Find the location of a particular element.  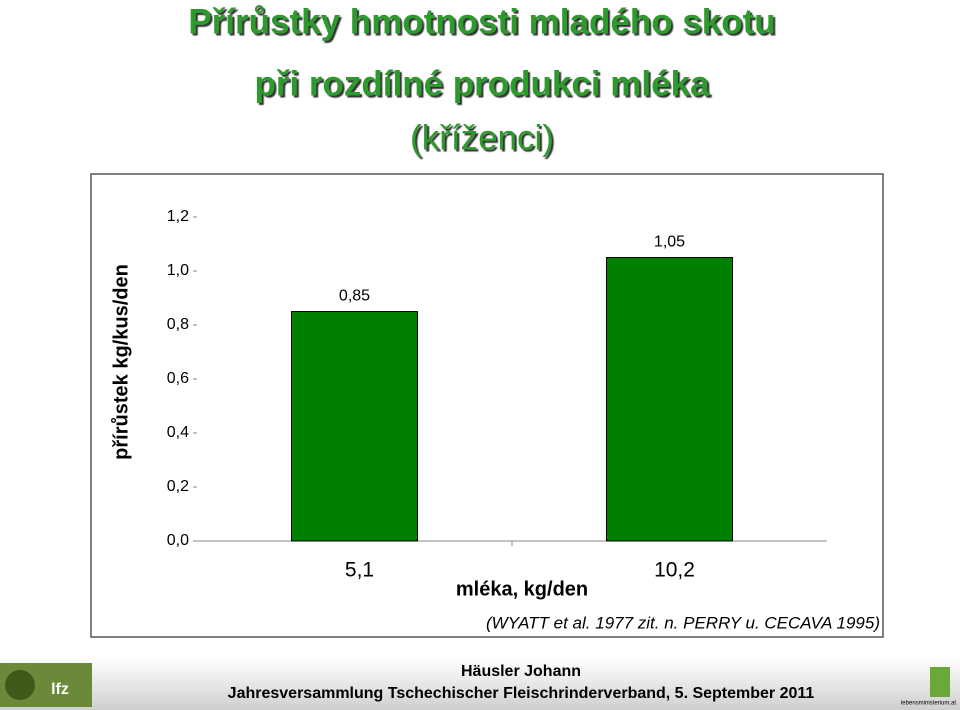

logo-circle is located at coordinates (20, 685).